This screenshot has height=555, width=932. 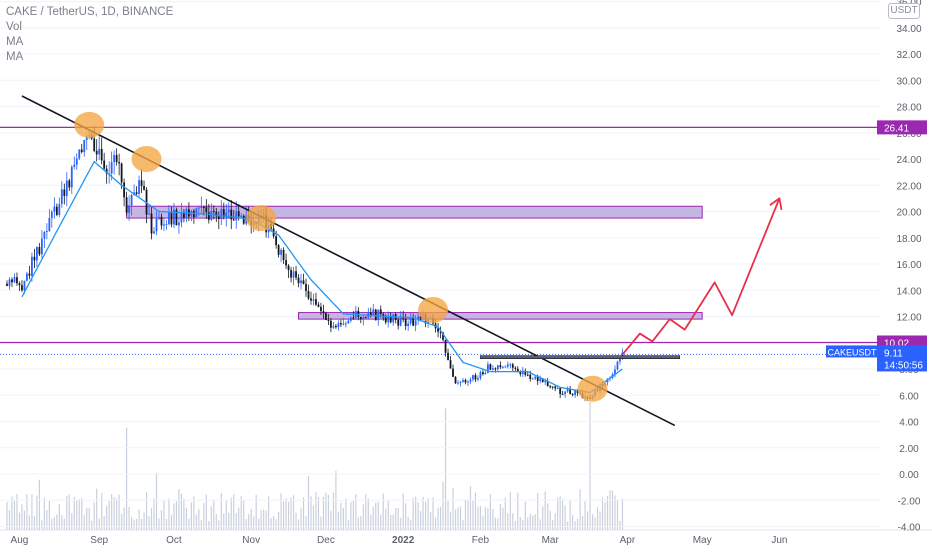 What do you see at coordinates (20, 540) in the screenshot?
I see `x-tick-label-0: Aug` at bounding box center [20, 540].